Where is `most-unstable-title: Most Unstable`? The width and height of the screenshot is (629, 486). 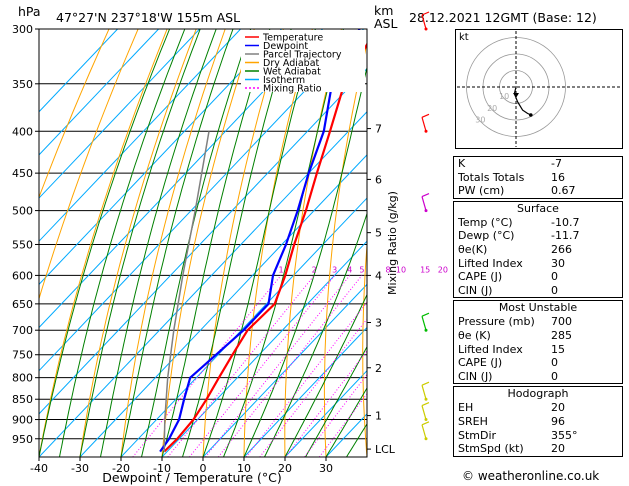
most-unstable-title: Most Unstable is located at coordinates (538, 308).